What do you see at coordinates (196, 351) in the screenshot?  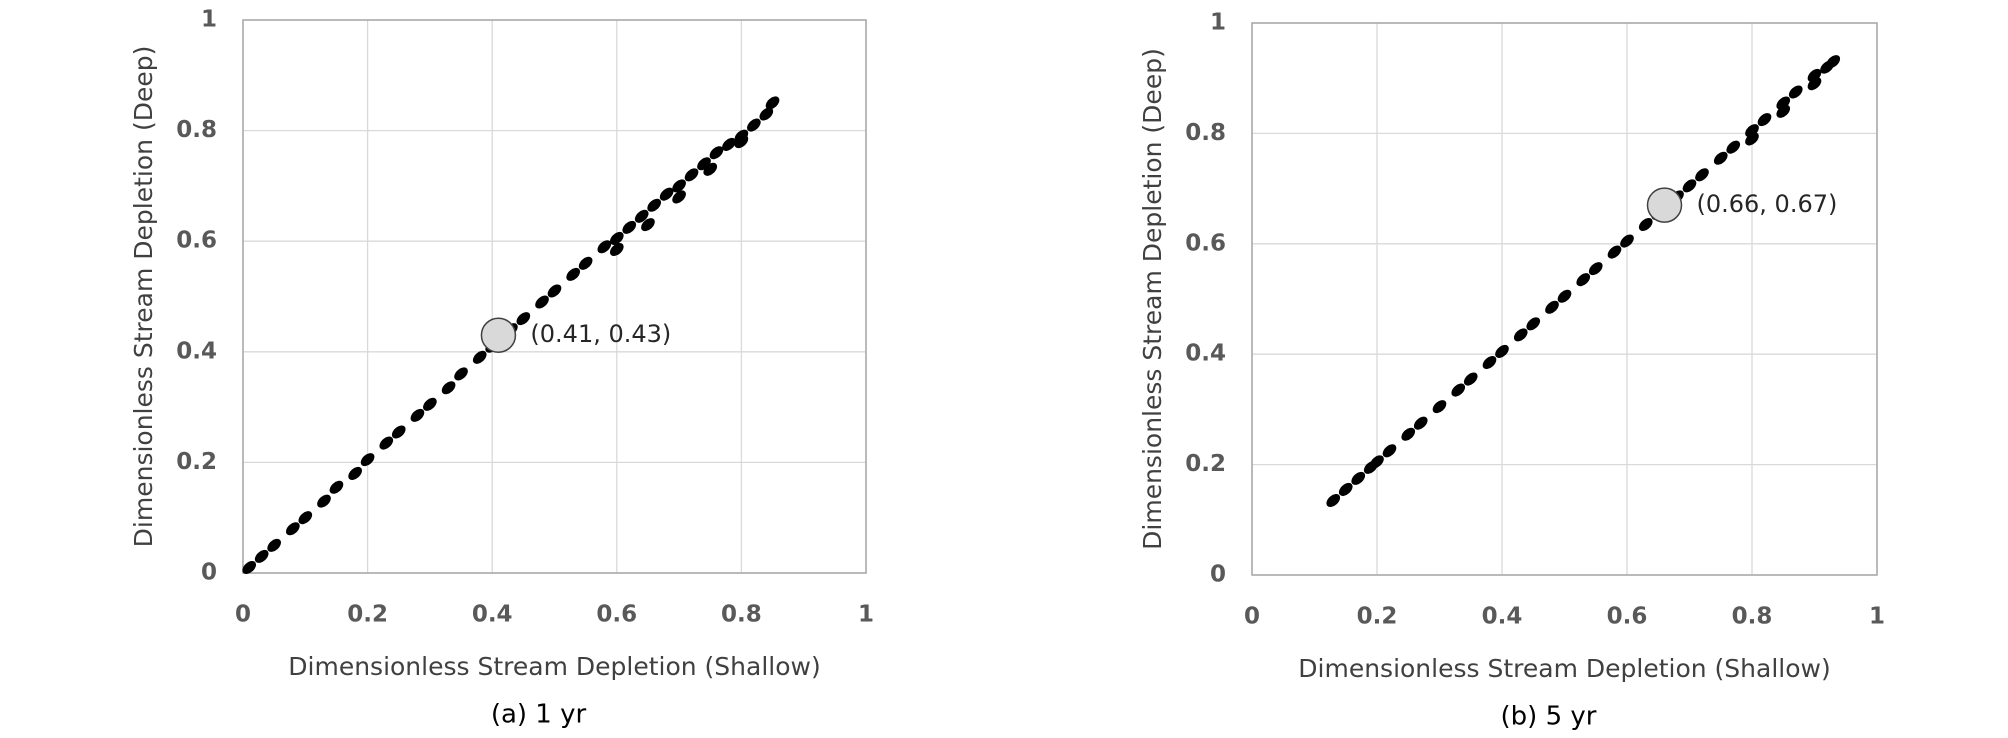 I see `y-tick-label: 0.4` at bounding box center [196, 351].